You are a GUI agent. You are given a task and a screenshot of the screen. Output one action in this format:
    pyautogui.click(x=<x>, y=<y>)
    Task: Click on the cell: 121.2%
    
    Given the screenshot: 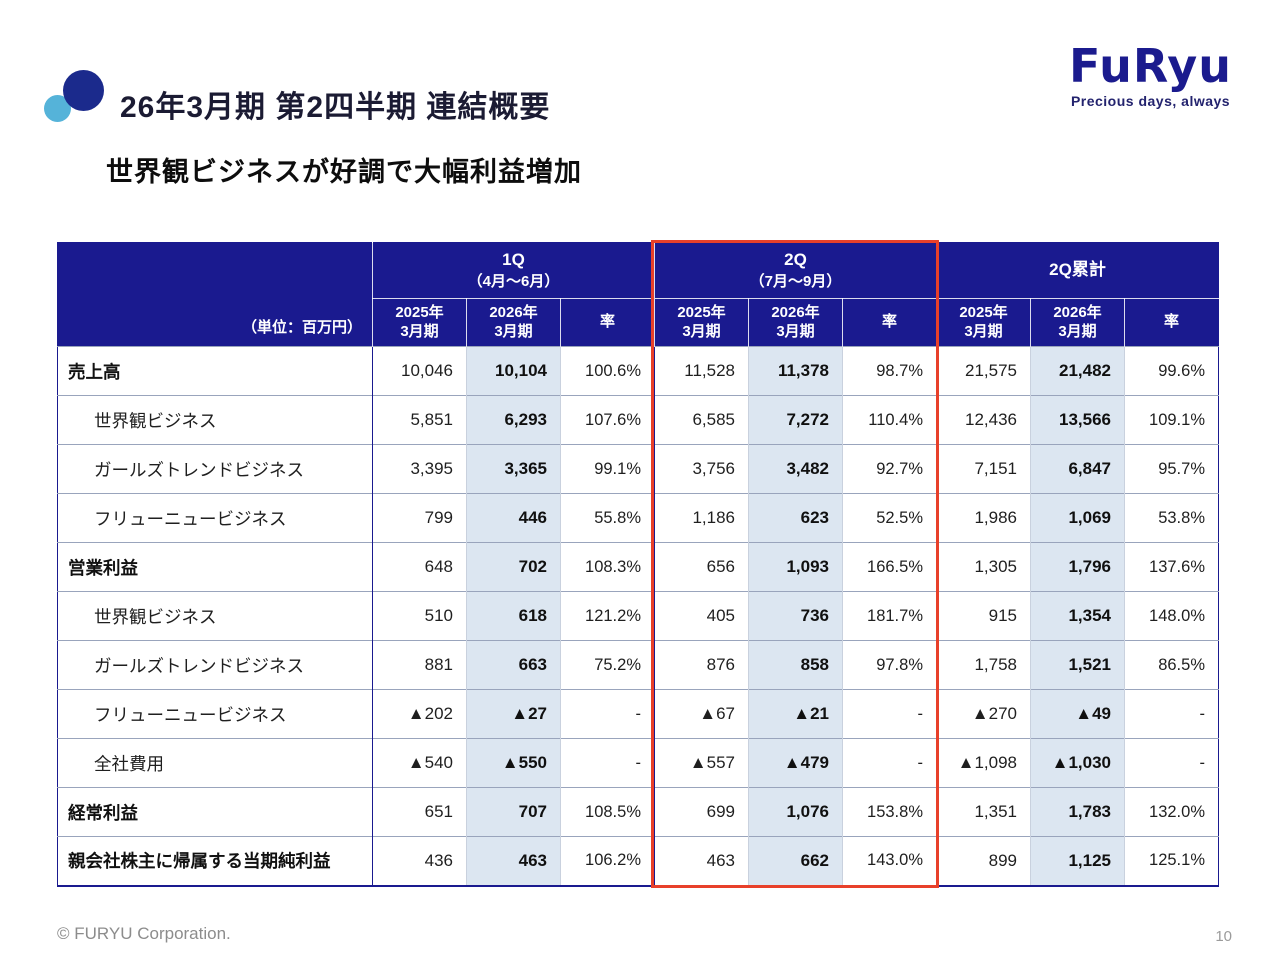 What is the action you would take?
    pyautogui.click(x=607, y=616)
    